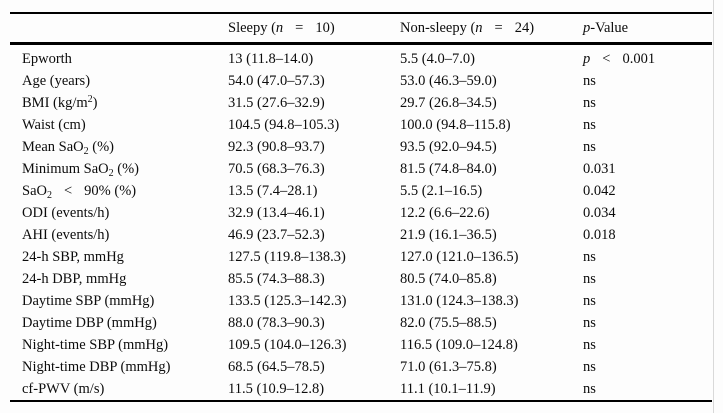 The width and height of the screenshot is (723, 413). Describe the element at coordinates (287, 344) in the screenshot. I see `sleepy-value-cell: 109.5 (104.0–126.3)` at that location.